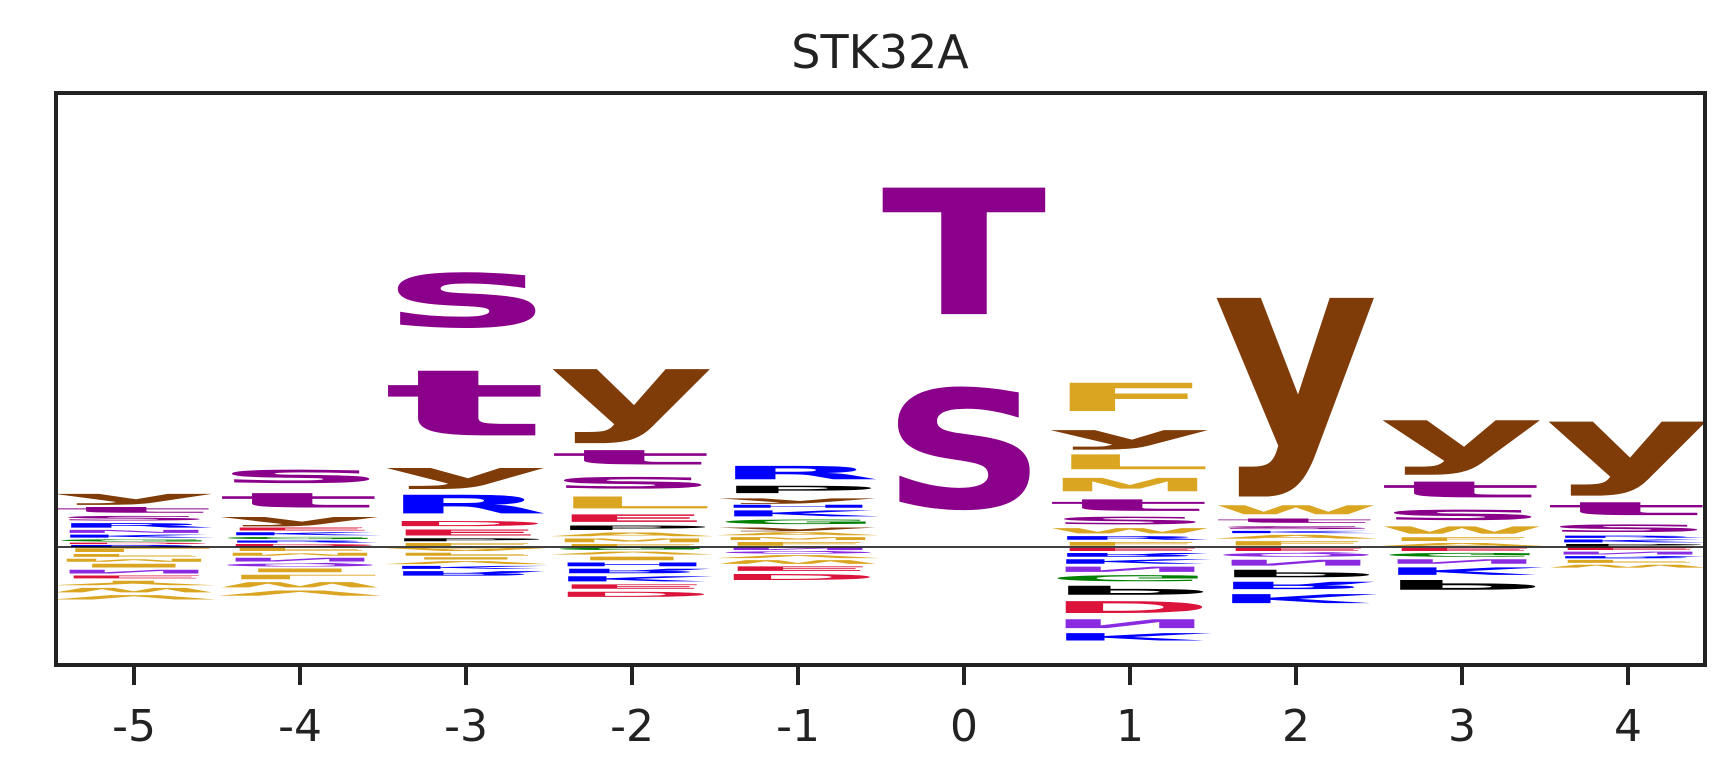  I want to click on logo-letter-pos1-up-6-L: L, so click(1130, 462).